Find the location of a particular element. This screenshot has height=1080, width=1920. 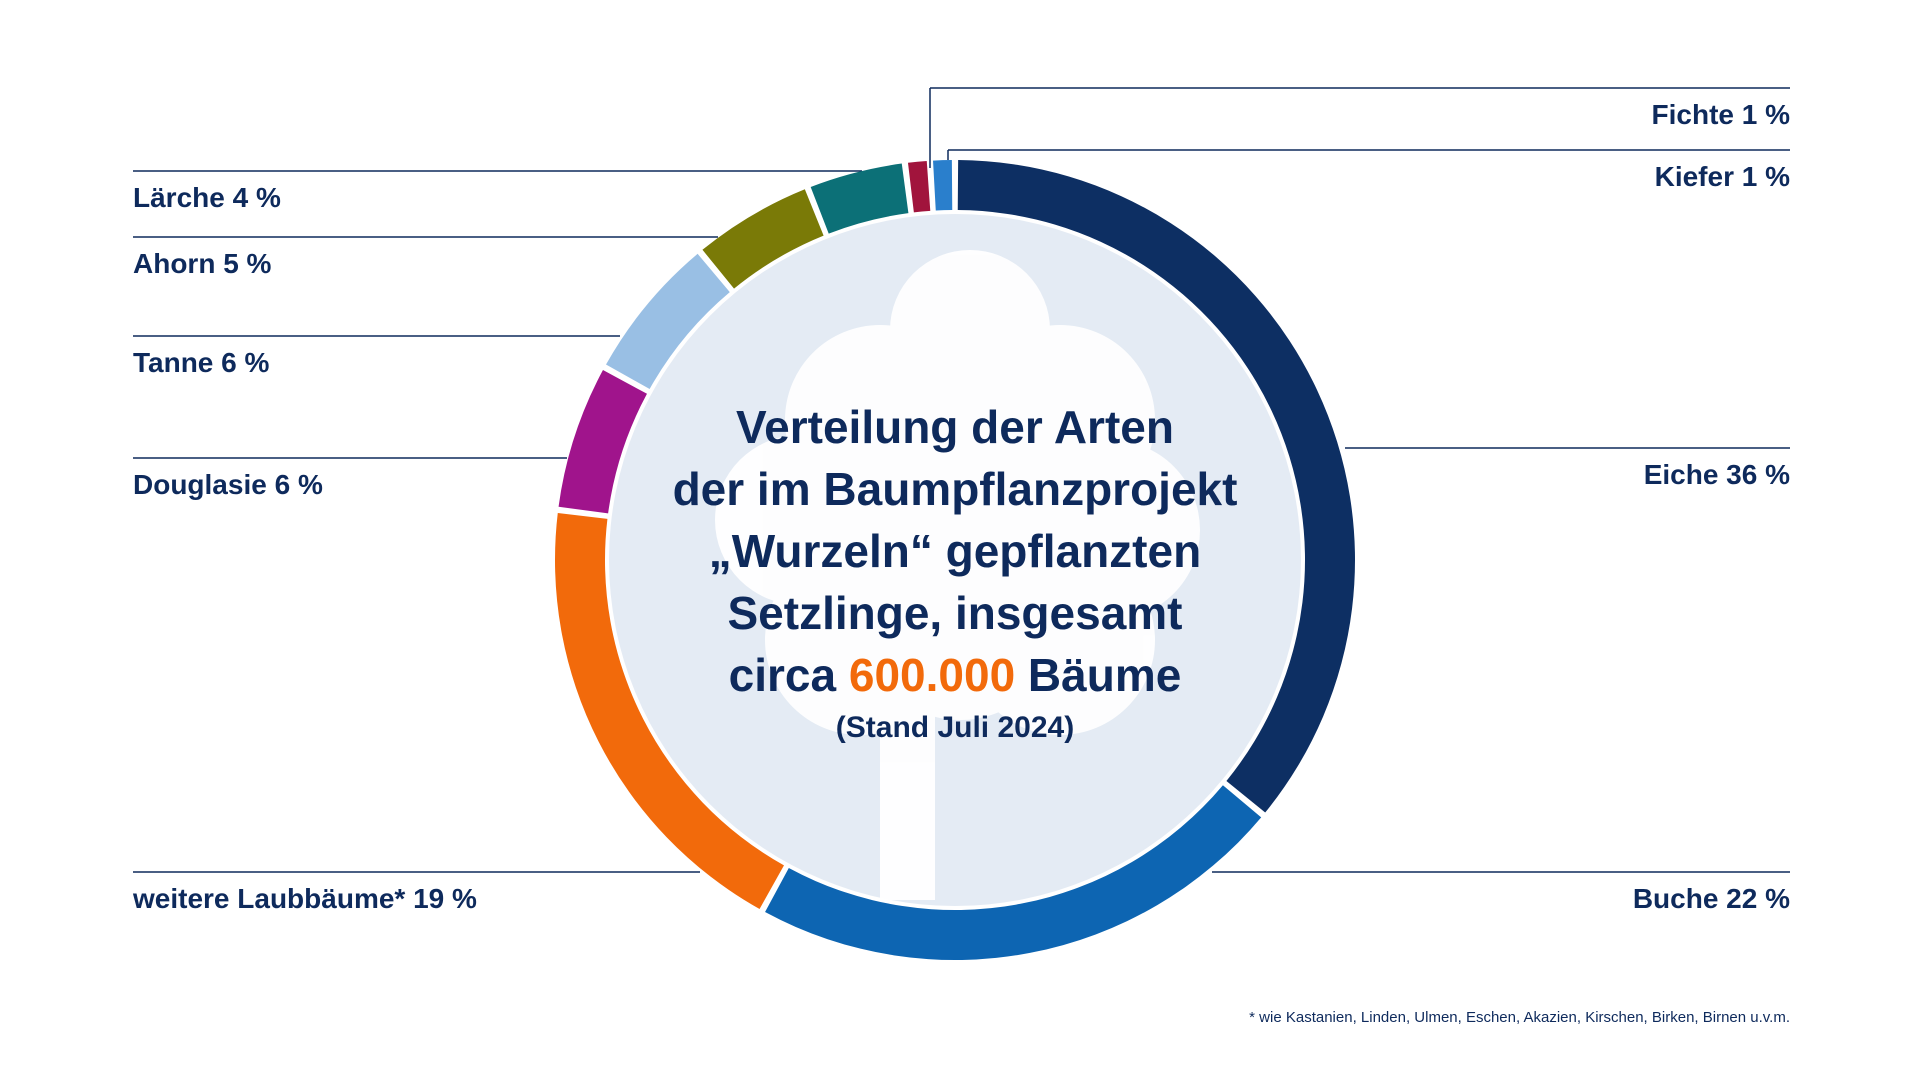

total-suffix: Bäume is located at coordinates (1098, 675).